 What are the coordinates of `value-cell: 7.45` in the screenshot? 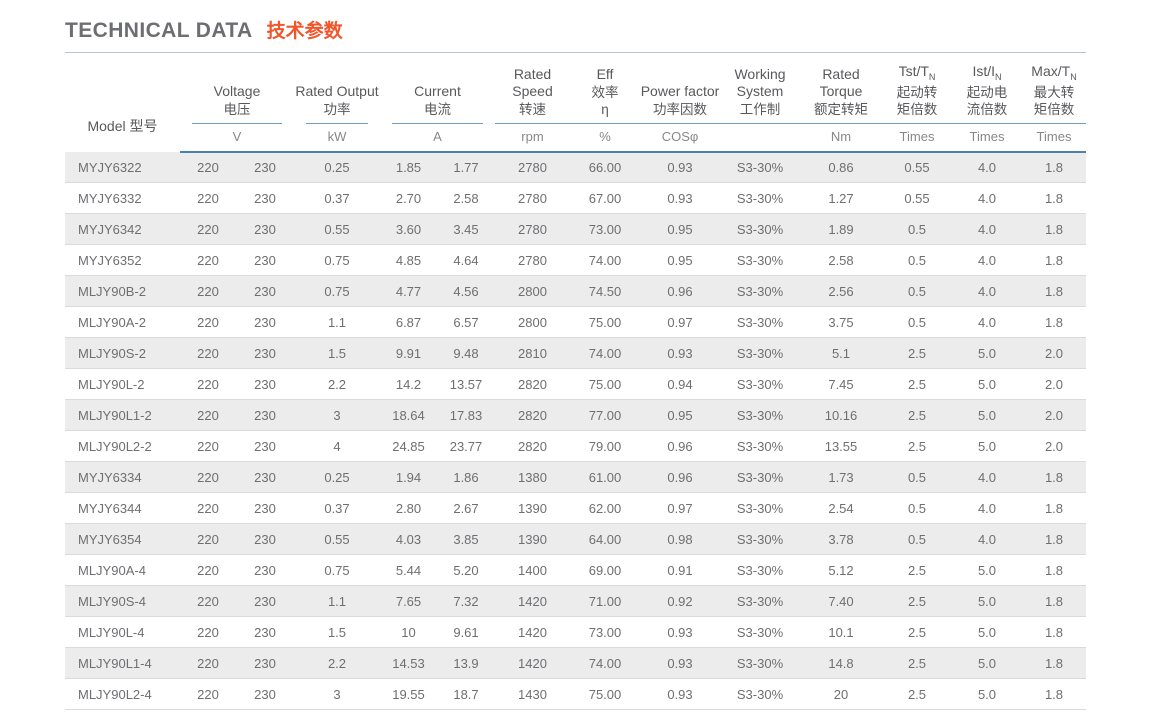 It's located at (841, 384).